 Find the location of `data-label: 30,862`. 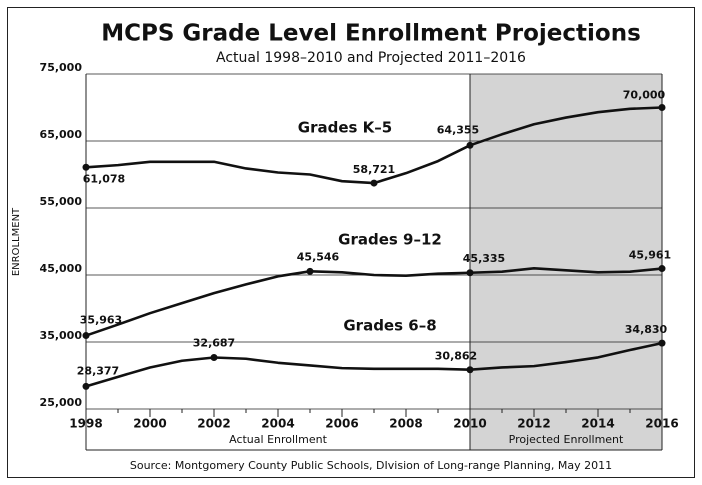

data-label: 30,862 is located at coordinates (456, 356).